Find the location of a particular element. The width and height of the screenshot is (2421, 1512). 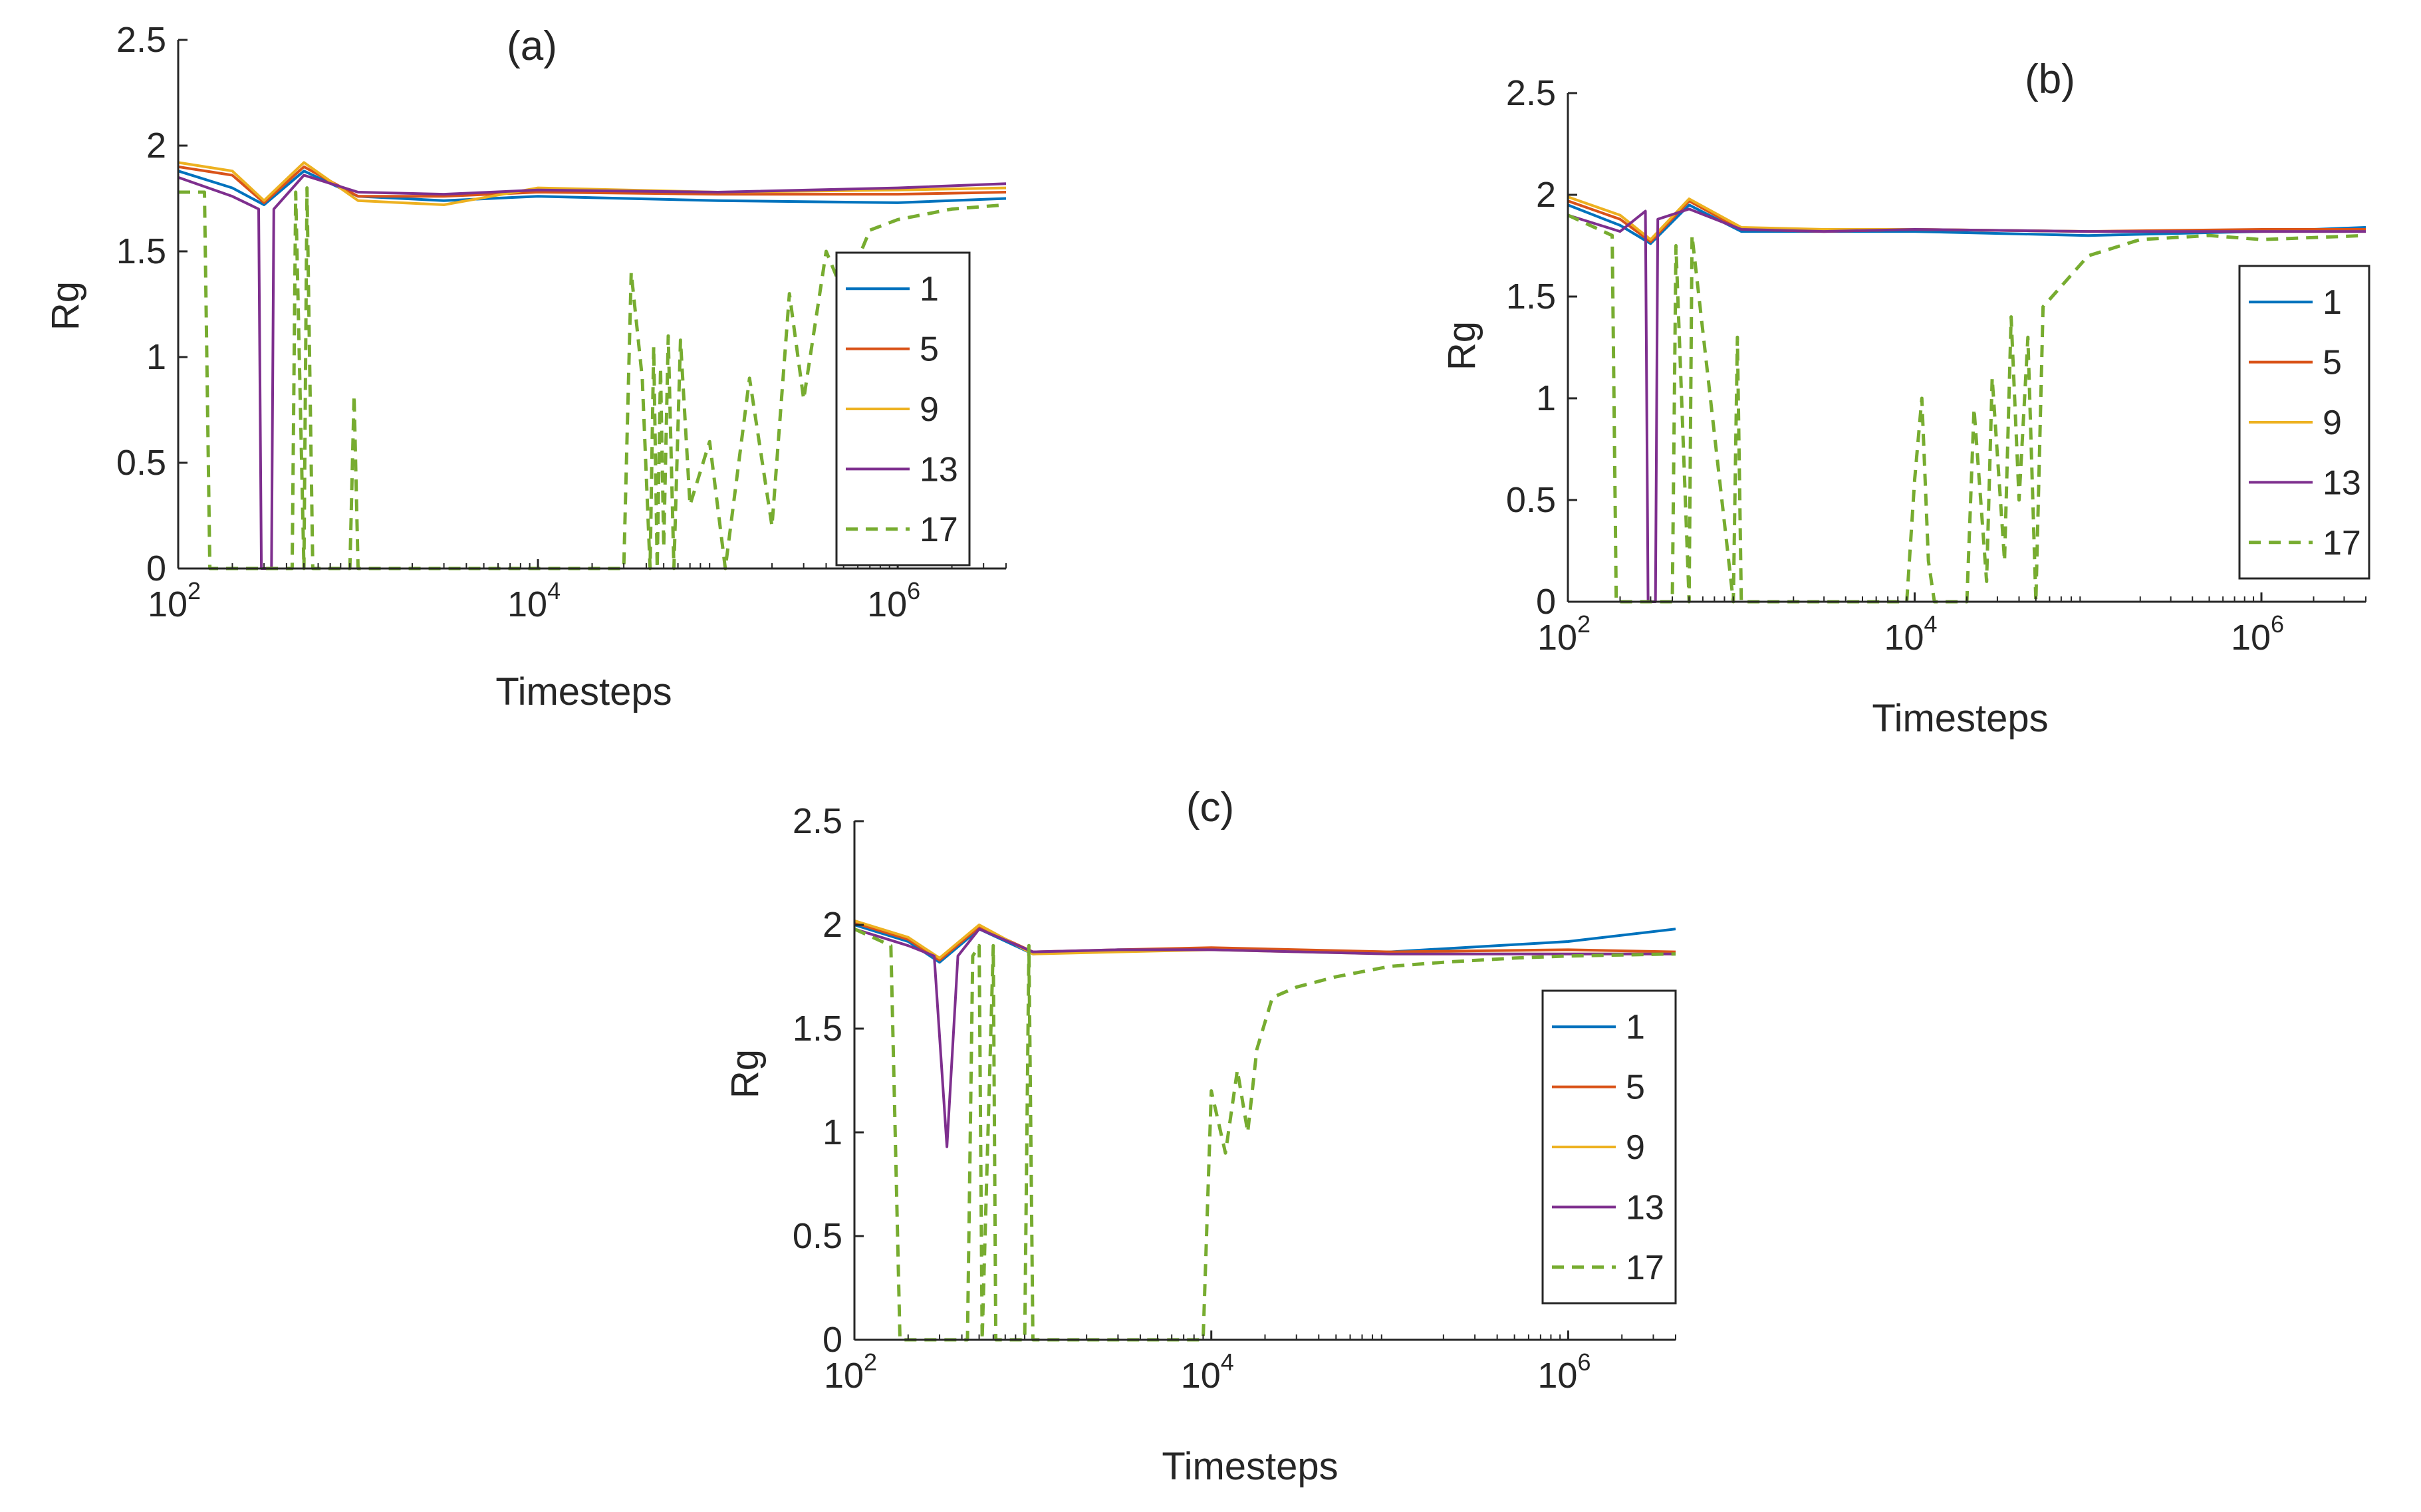

panel-title: (b) is located at coordinates (2050, 79).